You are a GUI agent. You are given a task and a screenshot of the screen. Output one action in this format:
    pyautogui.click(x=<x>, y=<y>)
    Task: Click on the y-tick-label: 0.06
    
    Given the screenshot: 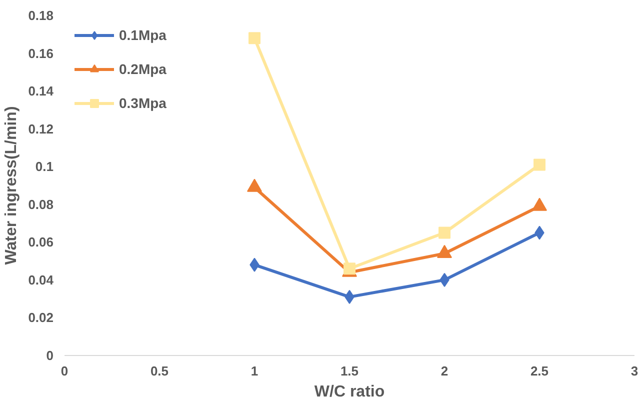 What is the action you would take?
    pyautogui.click(x=41, y=242)
    